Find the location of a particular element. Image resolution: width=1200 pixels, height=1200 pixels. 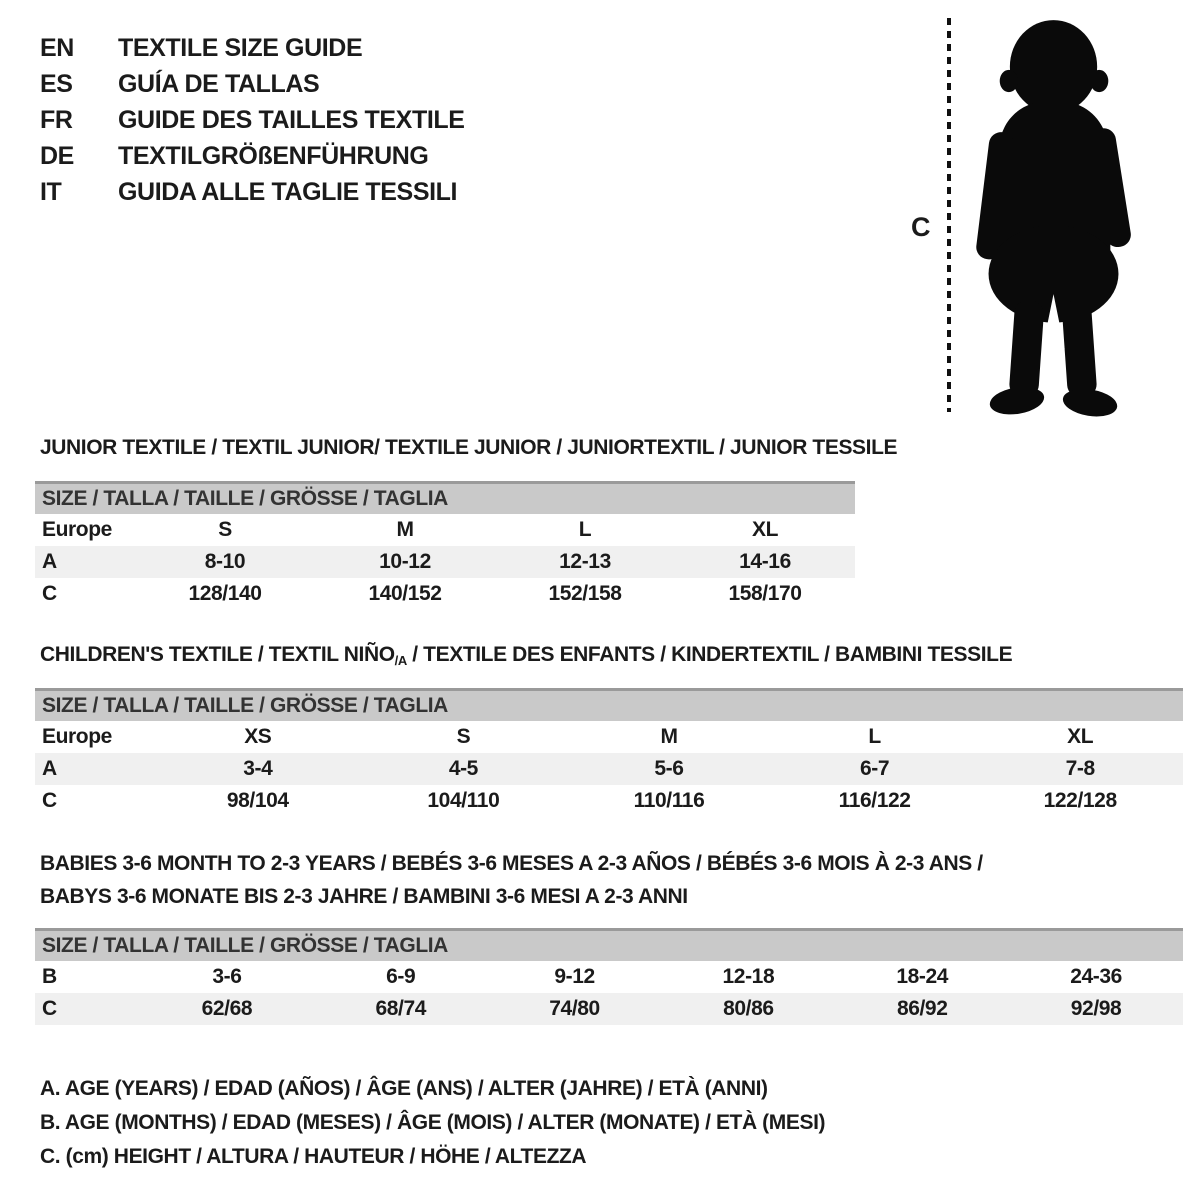

children-title-sub: /A is located at coordinates (401, 660).